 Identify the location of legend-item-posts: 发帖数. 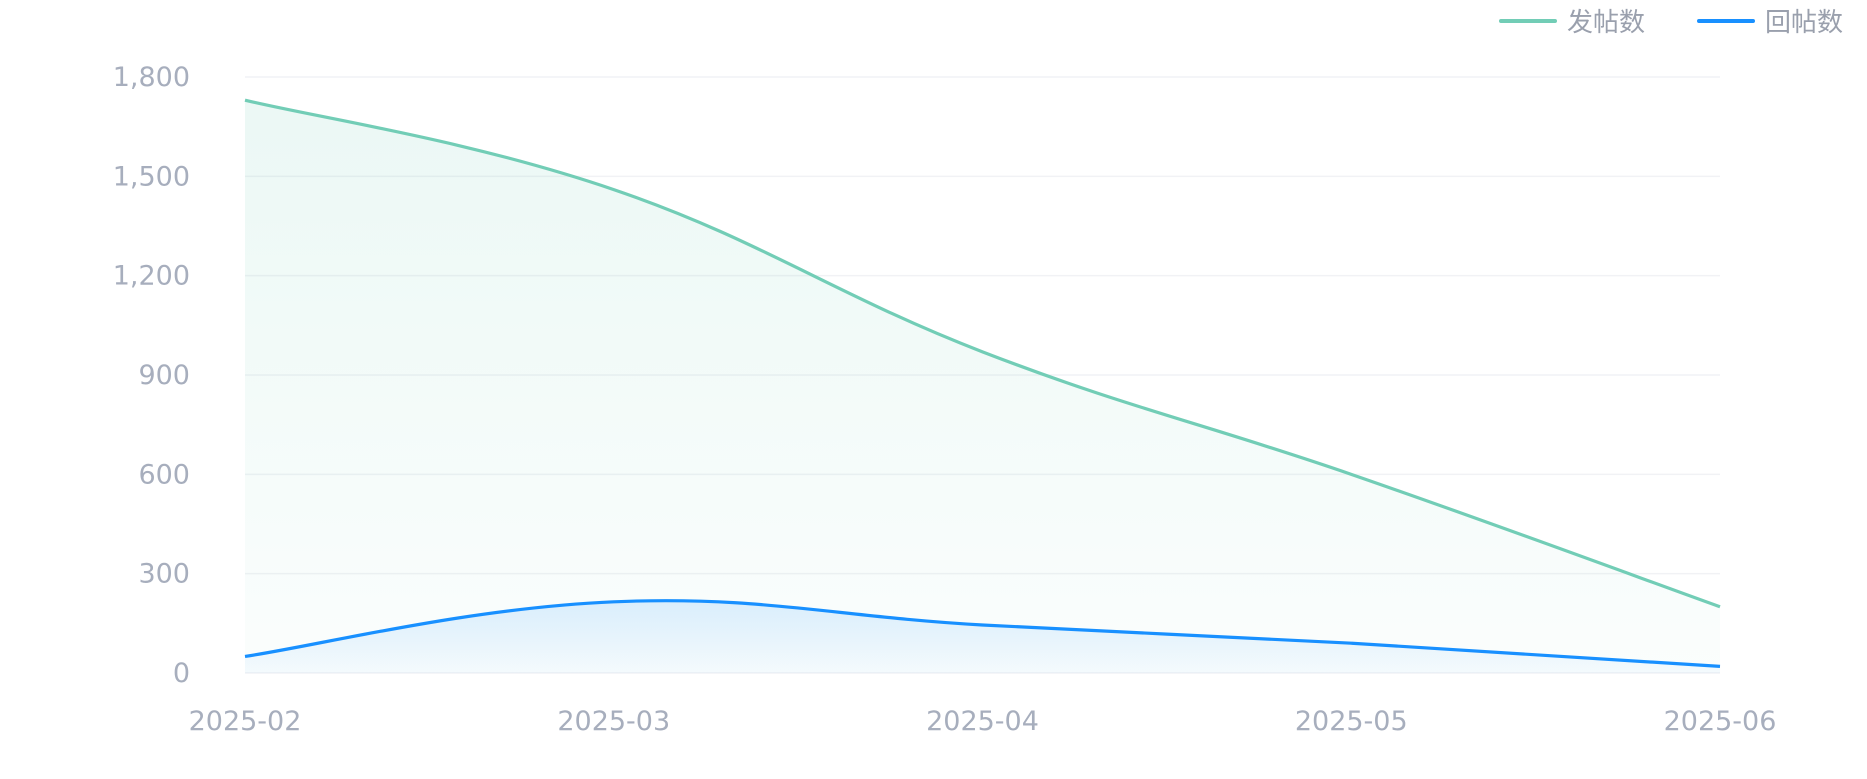
(1571, 20).